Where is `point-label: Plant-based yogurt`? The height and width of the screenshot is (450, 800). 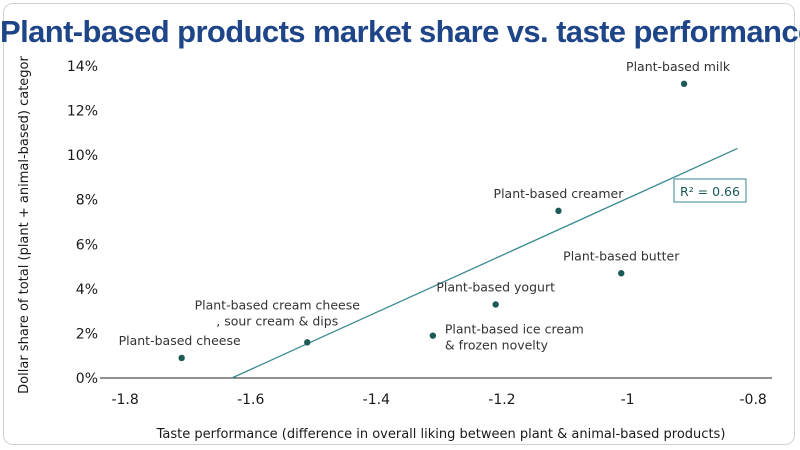
point-label: Plant-based yogurt is located at coordinates (495, 286).